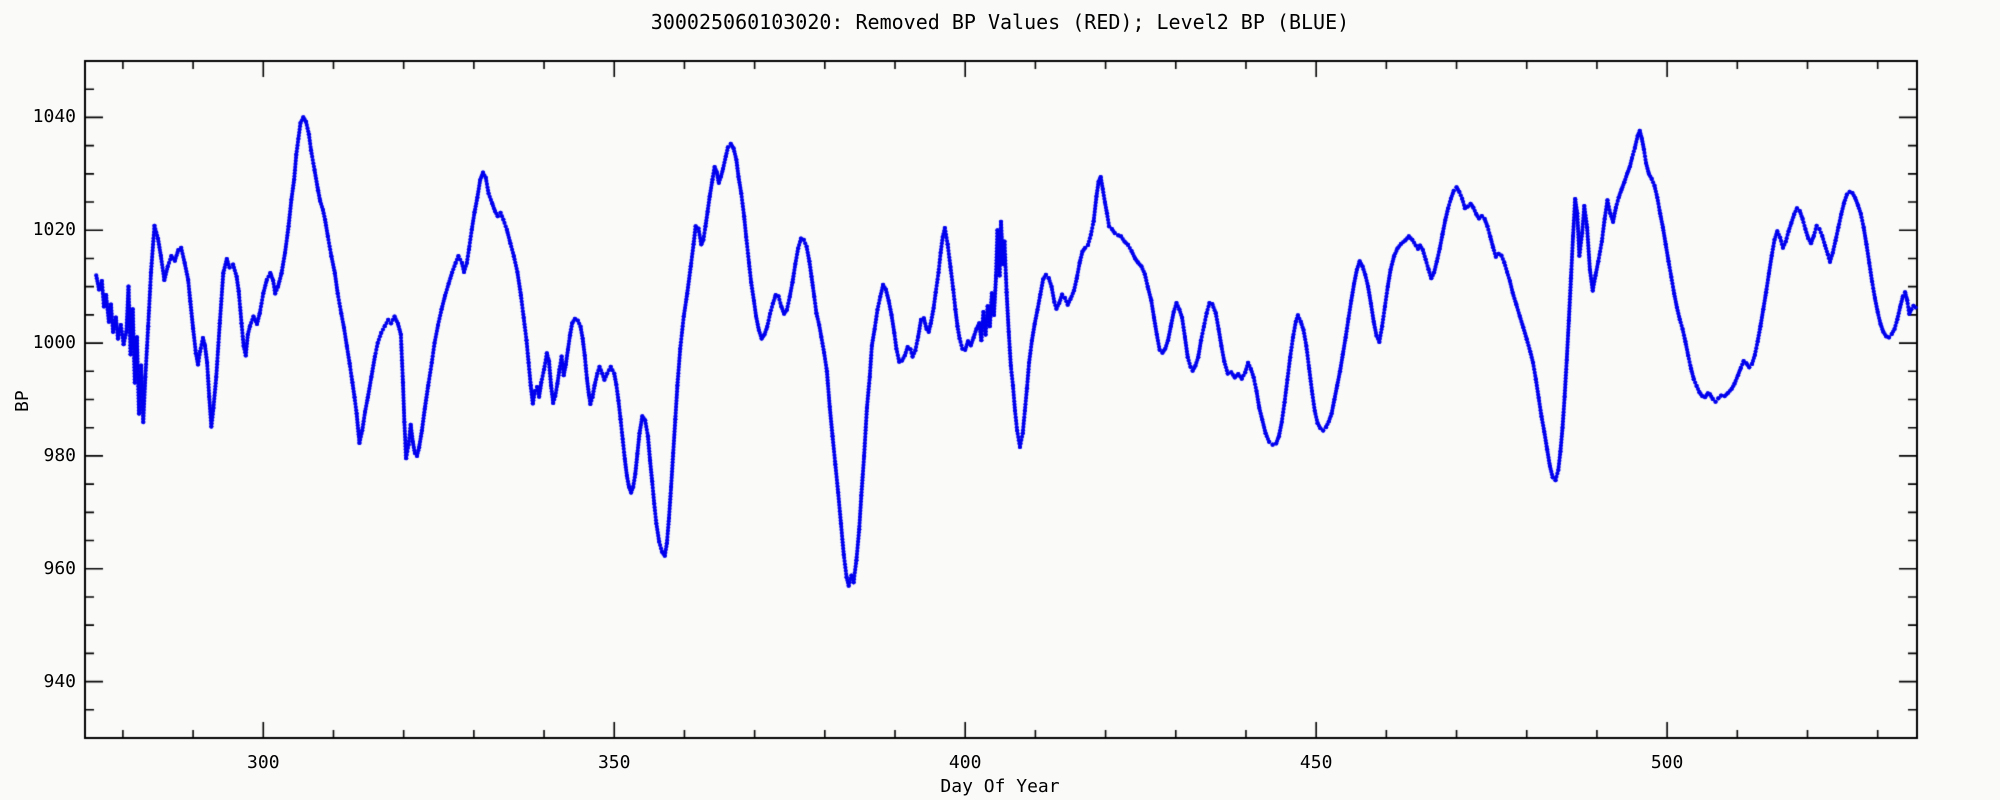  Describe the element at coordinates (54, 343) in the screenshot. I see `y-tick-label: 1000` at that location.